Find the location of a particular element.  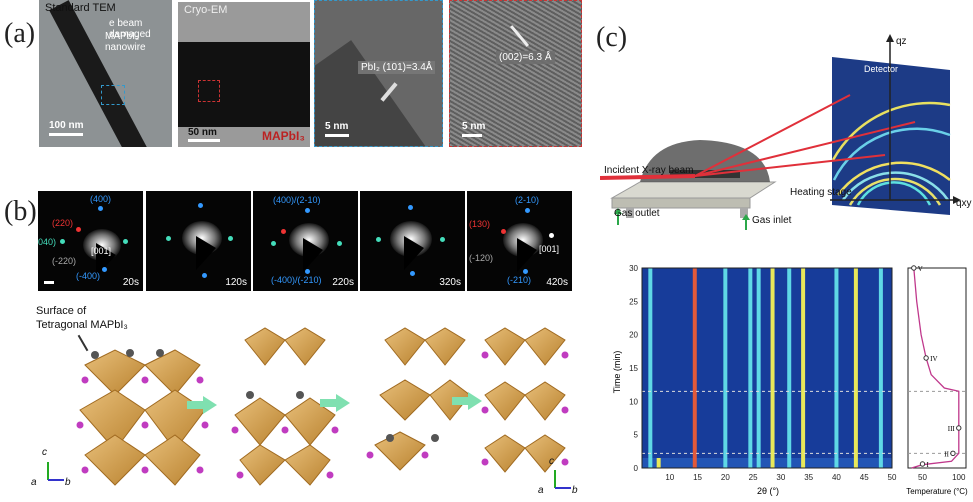

index-bottom: (-400)/(-210) is located at coordinates (296, 280).